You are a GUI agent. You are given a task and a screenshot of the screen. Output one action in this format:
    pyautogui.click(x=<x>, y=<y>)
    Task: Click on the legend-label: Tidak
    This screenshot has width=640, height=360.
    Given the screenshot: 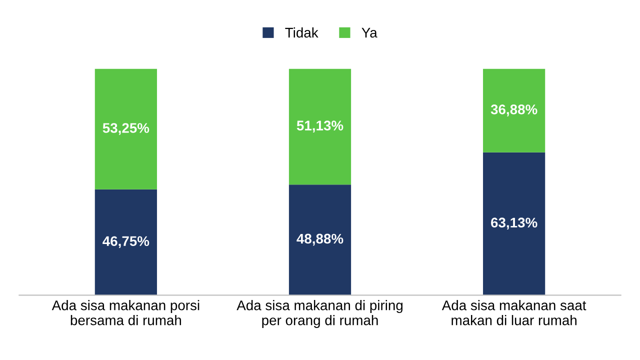 What is the action you would take?
    pyautogui.click(x=301, y=32)
    